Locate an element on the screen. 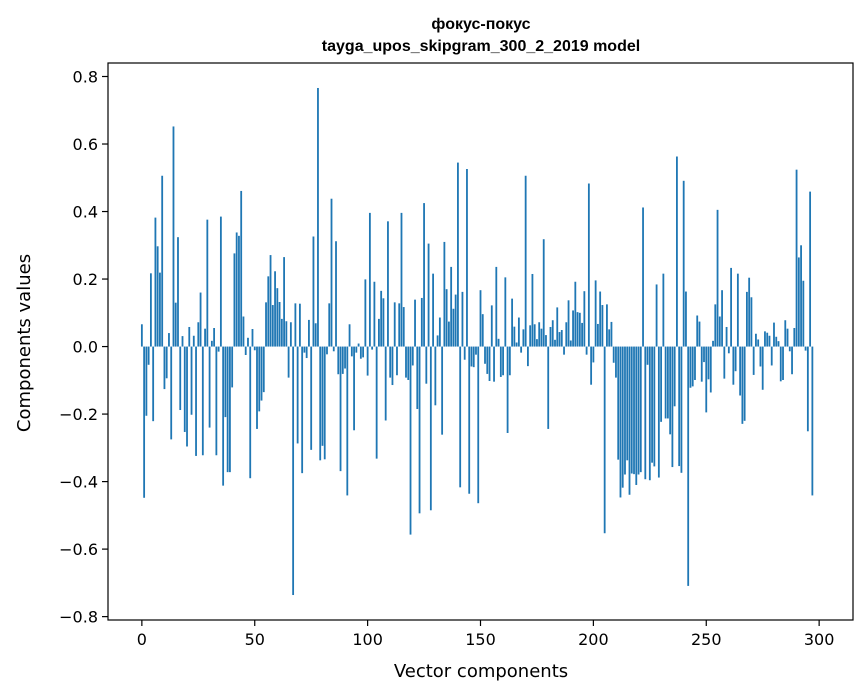 The width and height of the screenshot is (867, 696). y-tick-label: 0.4 is located at coordinates (85, 212).